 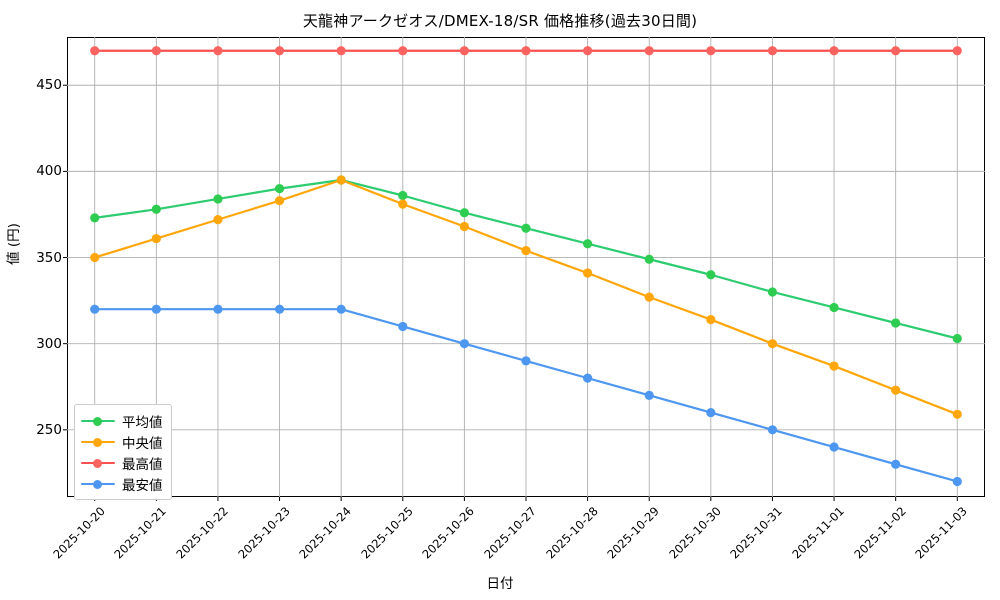 I want to click on x-tick-label: 2025-10-24, so click(x=325, y=533).